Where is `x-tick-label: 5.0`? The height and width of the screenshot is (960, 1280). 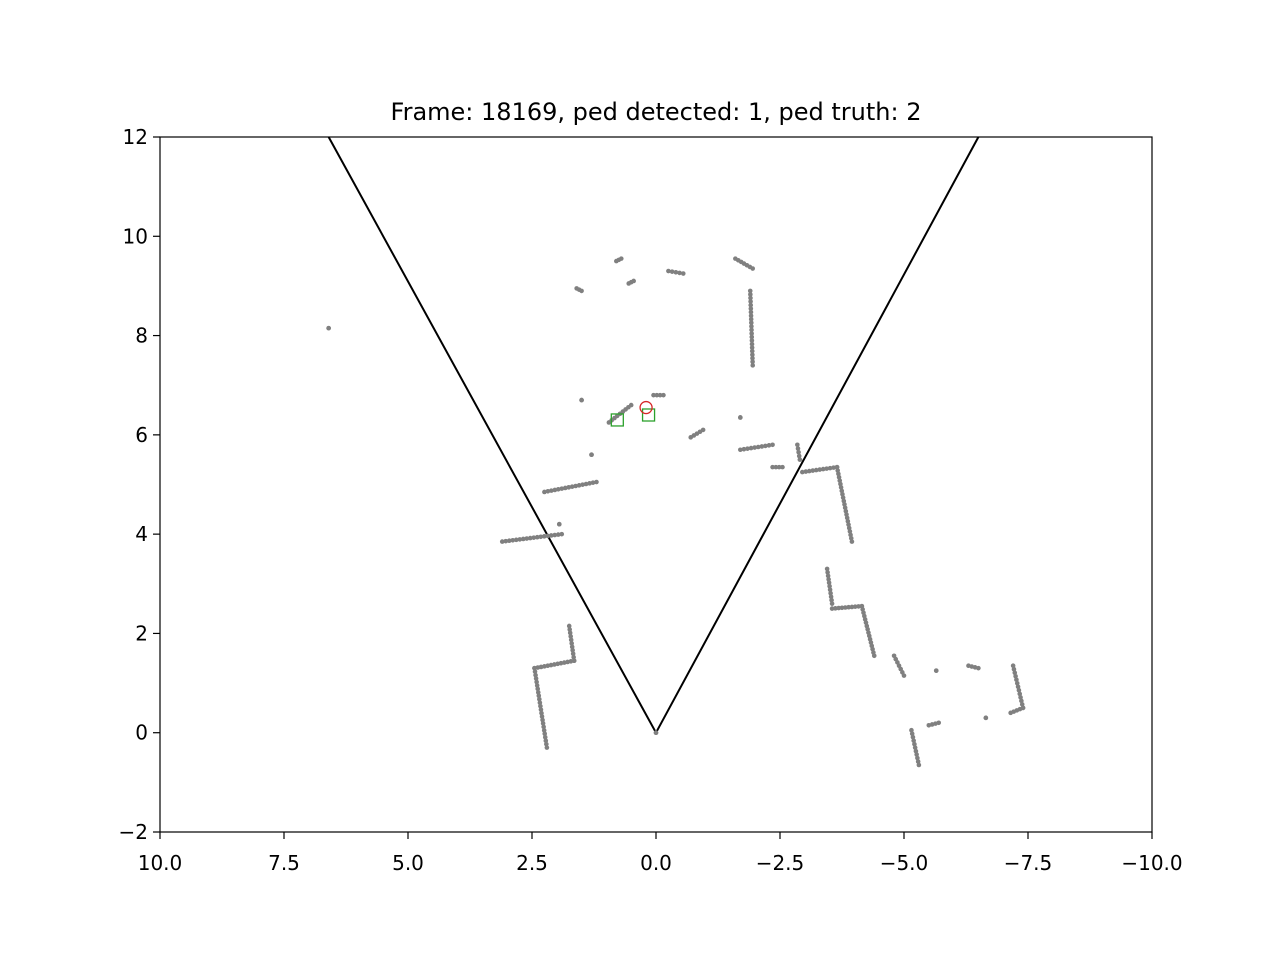 x-tick-label: 5.0 is located at coordinates (408, 863).